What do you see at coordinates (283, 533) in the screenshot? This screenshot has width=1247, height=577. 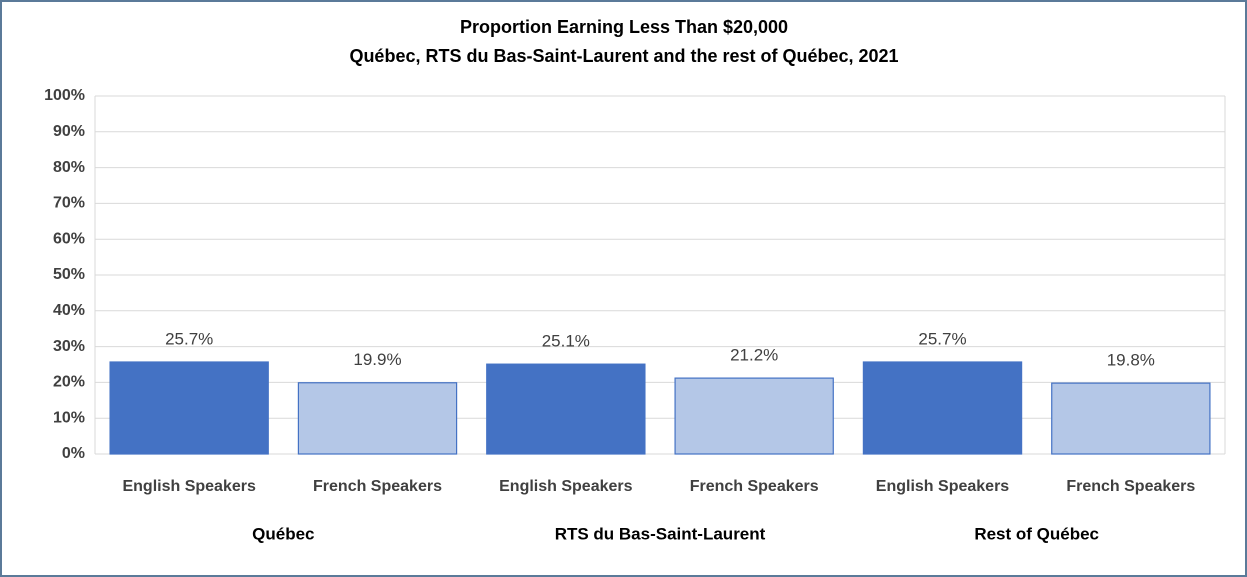 I see `group-label: Québec` at bounding box center [283, 533].